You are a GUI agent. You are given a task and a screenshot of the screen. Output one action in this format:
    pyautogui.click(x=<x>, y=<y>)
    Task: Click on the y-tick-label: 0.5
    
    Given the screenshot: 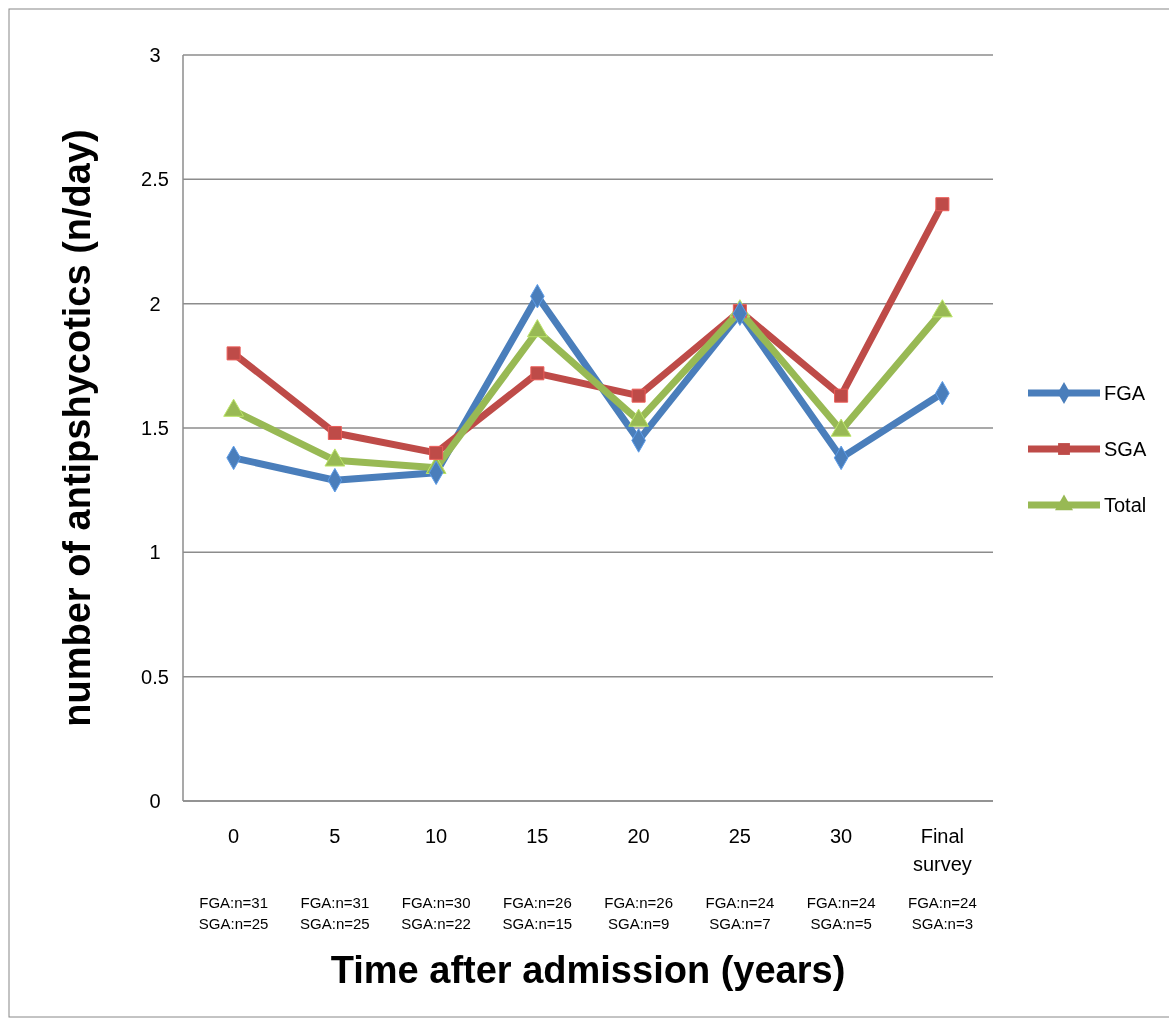 What is the action you would take?
    pyautogui.click(x=155, y=676)
    